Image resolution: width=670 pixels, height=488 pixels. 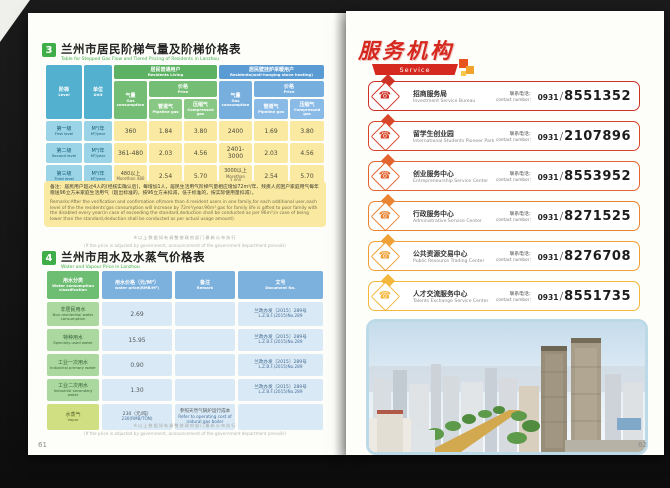 What do you see at coordinates (280, 285) in the screenshot?
I see `header-water-doc: 文号 Document No.` at bounding box center [280, 285].